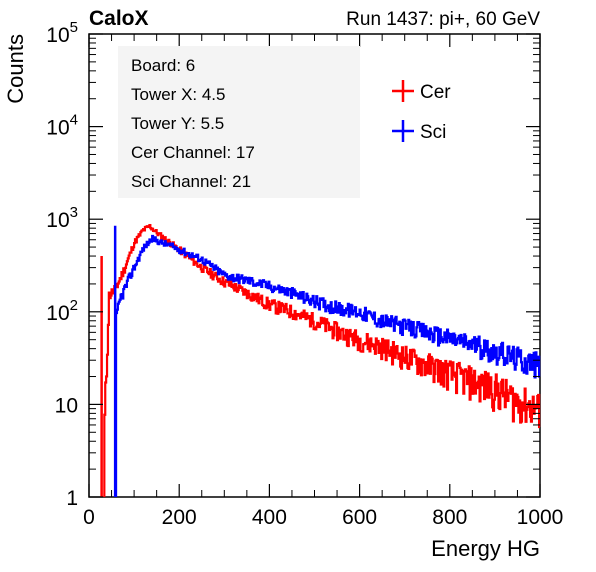 The width and height of the screenshot is (596, 572). I want to click on y-tick-label-exponent: 5, so click(74, 27).